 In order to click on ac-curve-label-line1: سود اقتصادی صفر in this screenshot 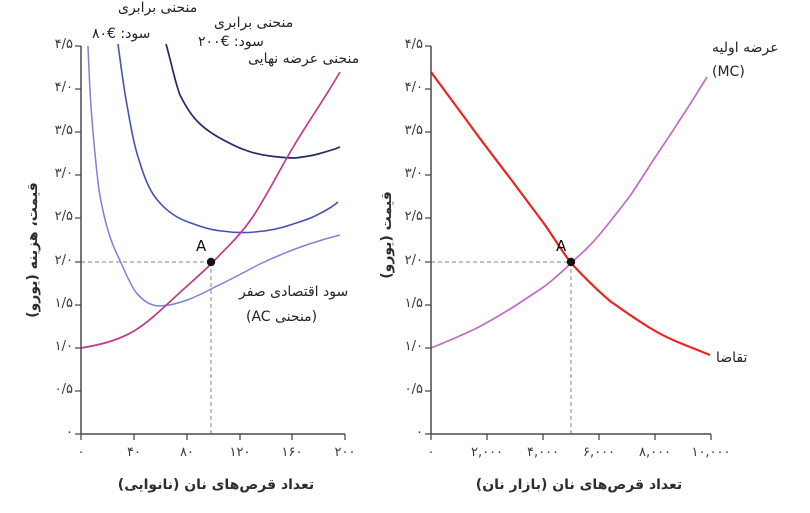, I will do `click(294, 292)`.